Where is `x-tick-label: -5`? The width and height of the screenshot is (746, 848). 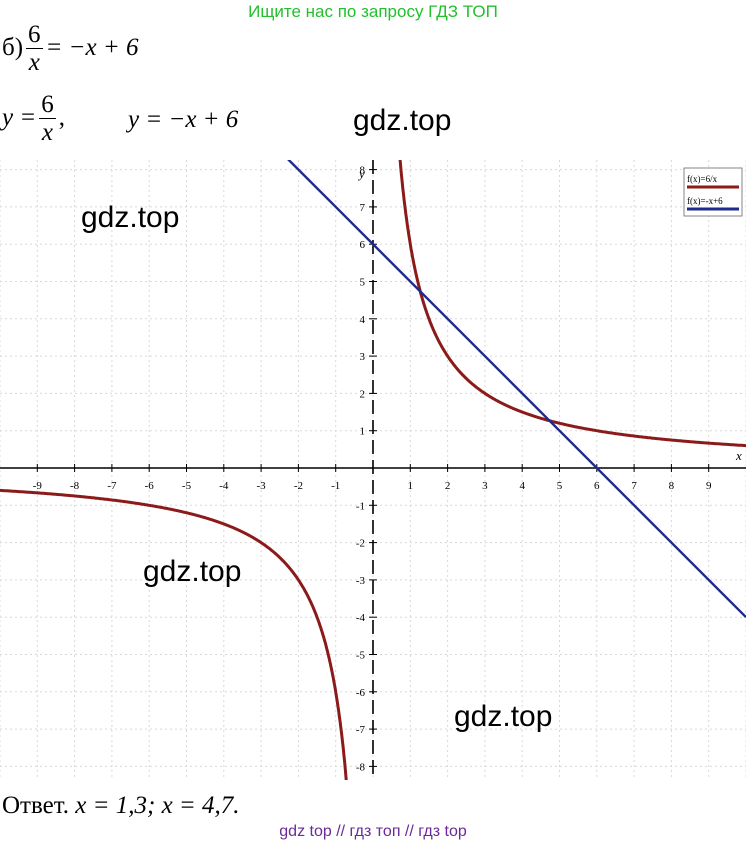
x-tick-label: -5 is located at coordinates (187, 486).